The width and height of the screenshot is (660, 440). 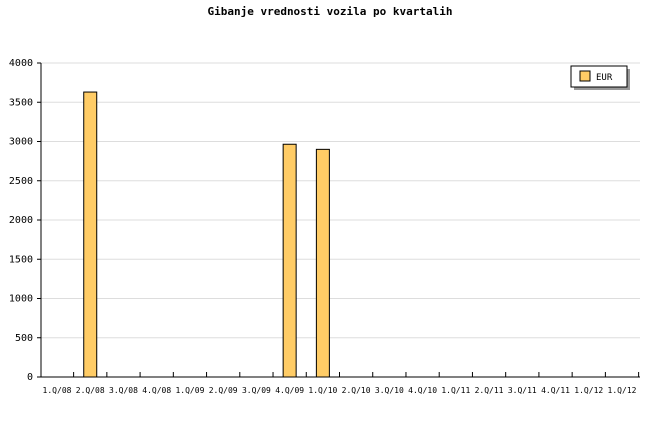 I want to click on x-tick-label: 1.Q/10, so click(x=322, y=390).